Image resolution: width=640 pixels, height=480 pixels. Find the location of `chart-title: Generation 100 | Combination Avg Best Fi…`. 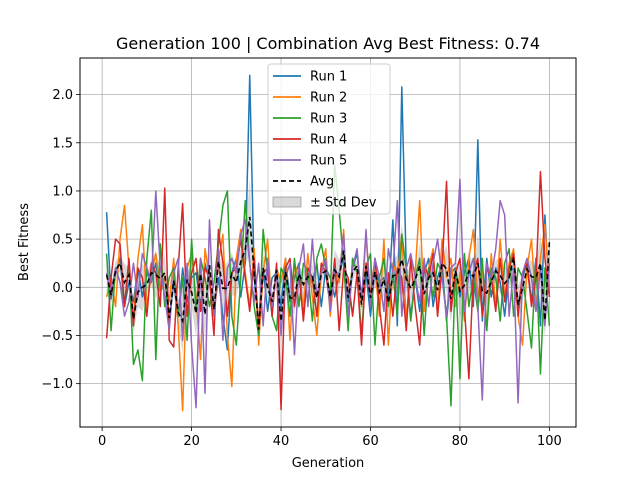

chart-title: Generation 100 | Combination Avg Best Fi… is located at coordinates (328, 43).